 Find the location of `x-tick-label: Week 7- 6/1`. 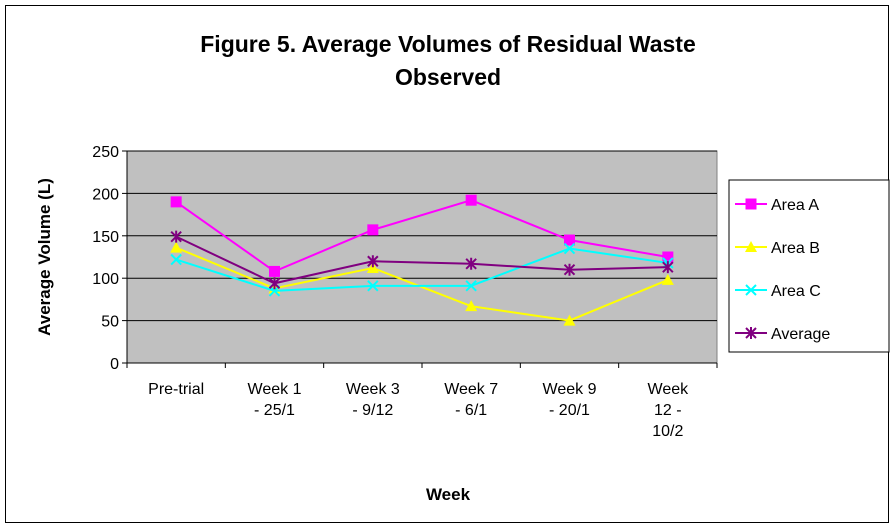

x-tick-label: Week 7- 6/1 is located at coordinates (471, 400).